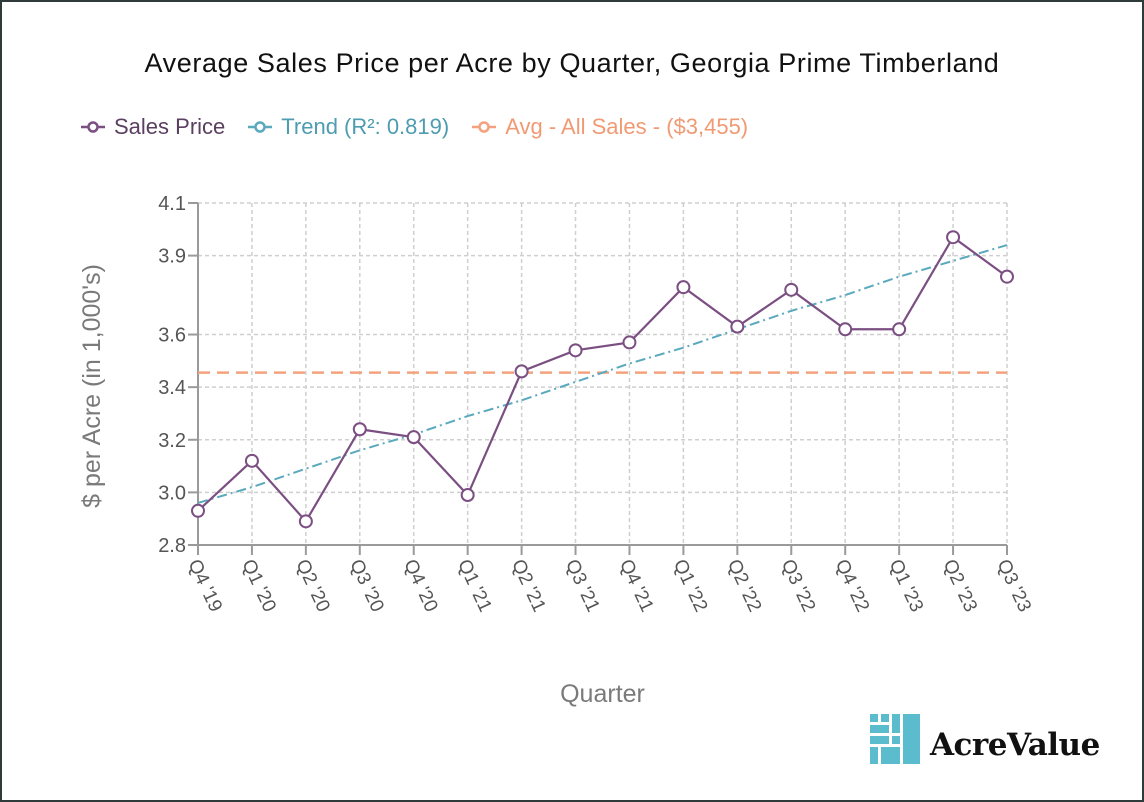 The width and height of the screenshot is (1144, 802). Describe the element at coordinates (1013, 585) in the screenshot. I see `x-tick-label: Q3 '23` at that location.